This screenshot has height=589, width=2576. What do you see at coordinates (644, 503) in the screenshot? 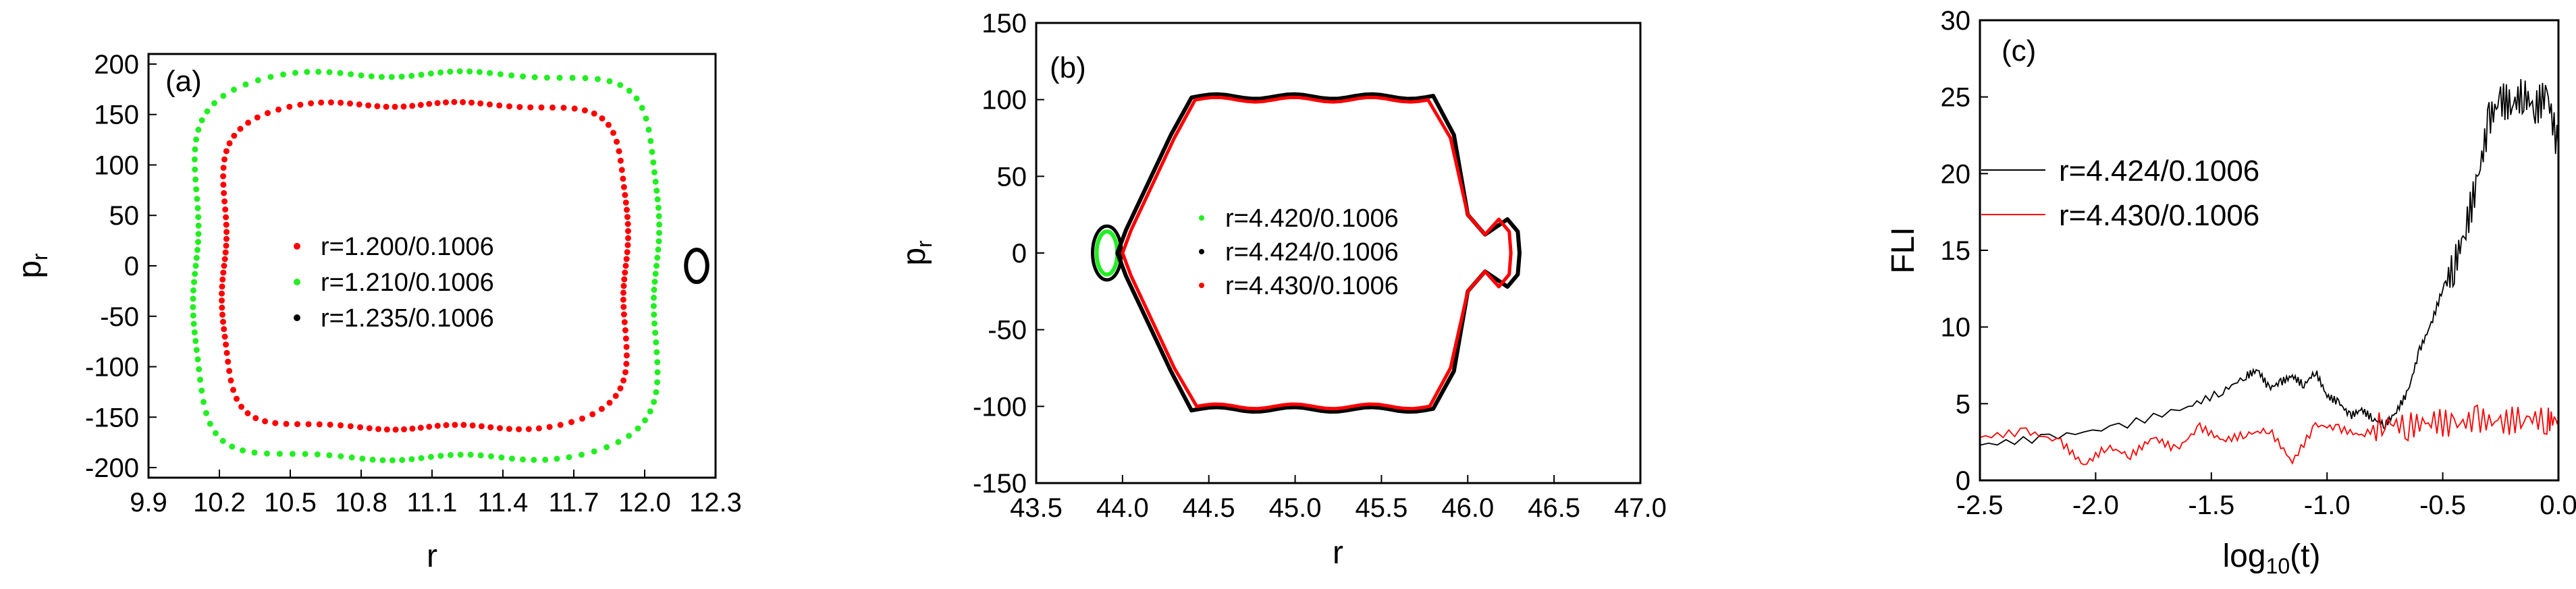
I see `panel-a-xtick-label: 12.0` at bounding box center [644, 503].